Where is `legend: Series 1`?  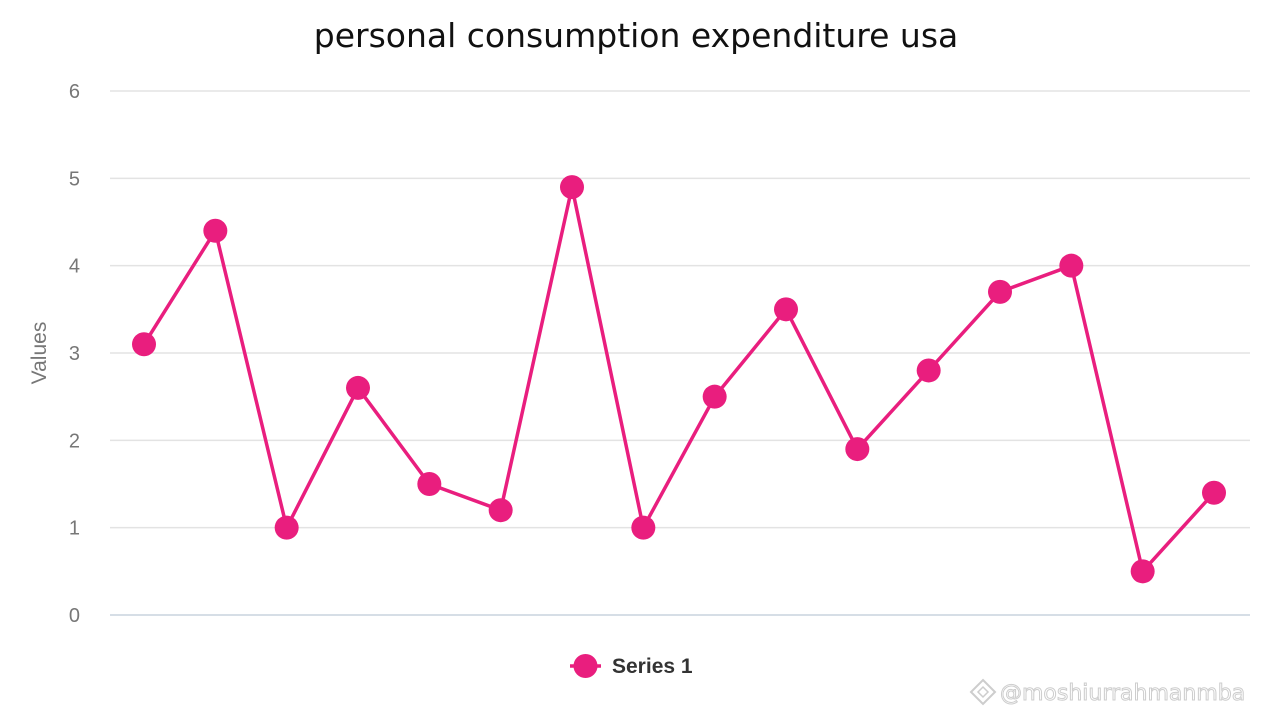
legend: Series 1 is located at coordinates (631, 666).